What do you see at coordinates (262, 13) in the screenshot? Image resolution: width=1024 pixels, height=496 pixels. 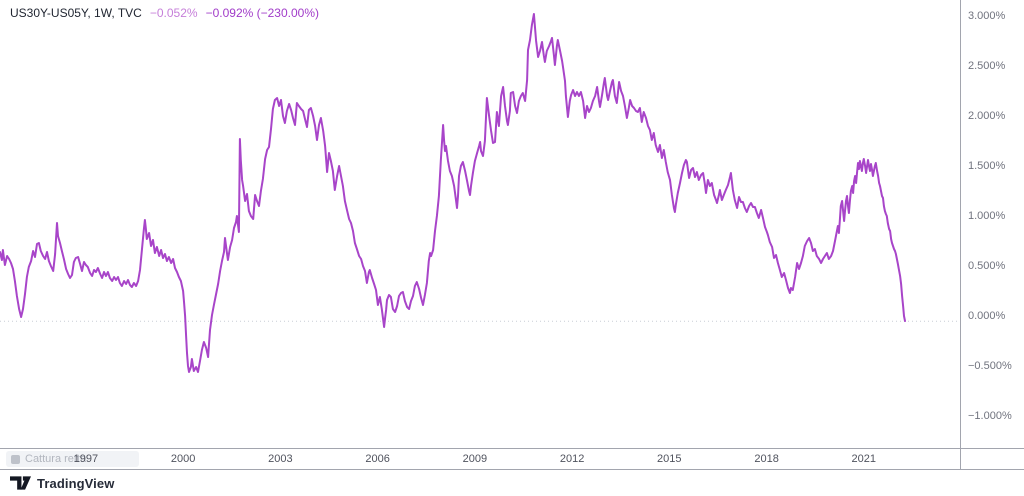 I see `legend-change-value: −0.092% (−230.00%)` at bounding box center [262, 13].